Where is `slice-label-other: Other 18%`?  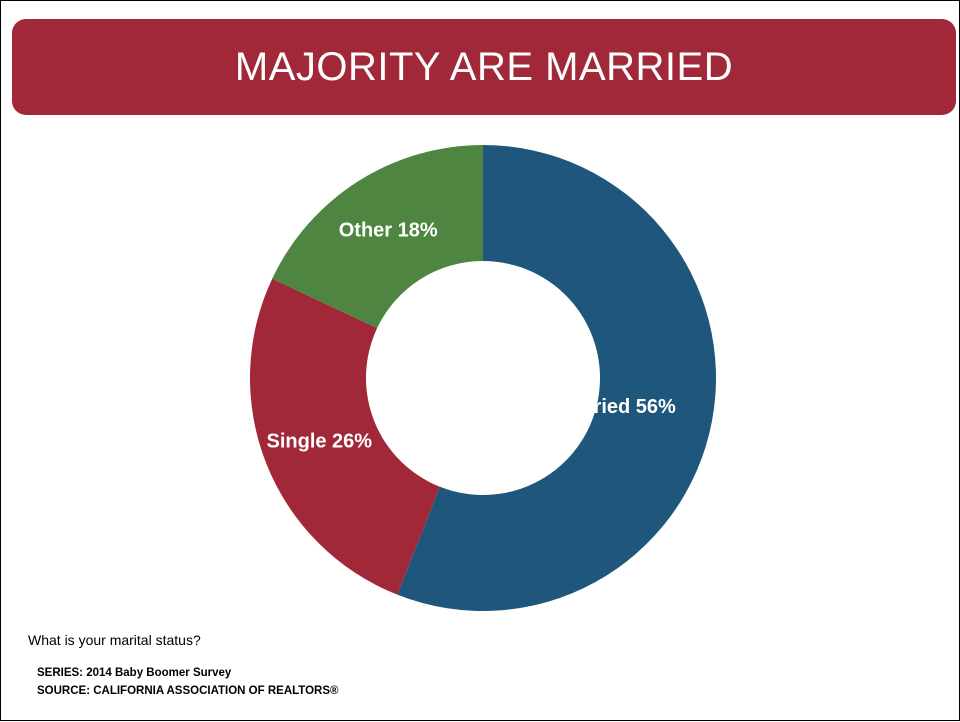
slice-label-other: Other 18% is located at coordinates (388, 231).